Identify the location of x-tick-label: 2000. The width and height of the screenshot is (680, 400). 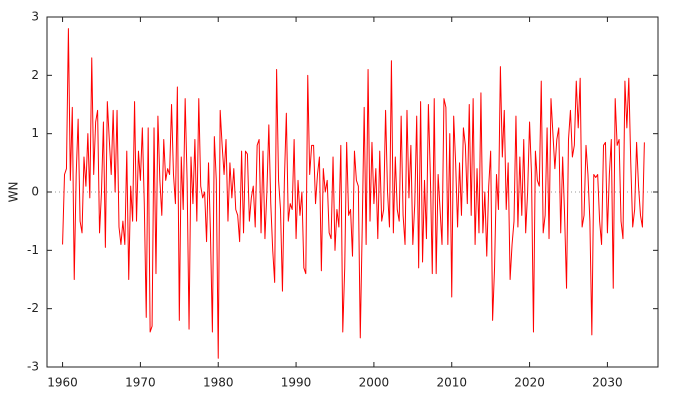
(374, 383).